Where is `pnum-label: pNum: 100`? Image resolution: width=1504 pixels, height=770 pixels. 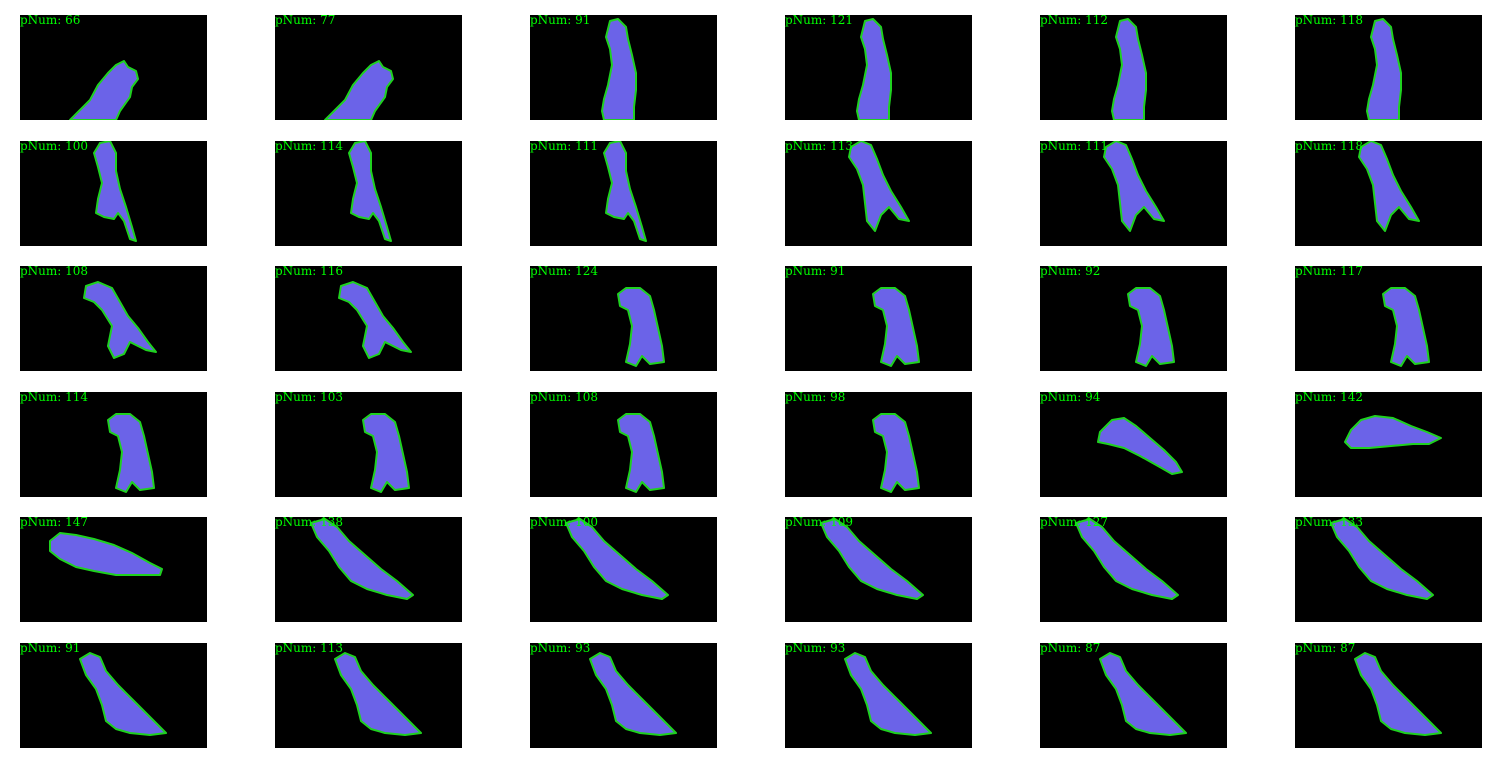
pnum-label: pNum: 100 is located at coordinates (54, 147).